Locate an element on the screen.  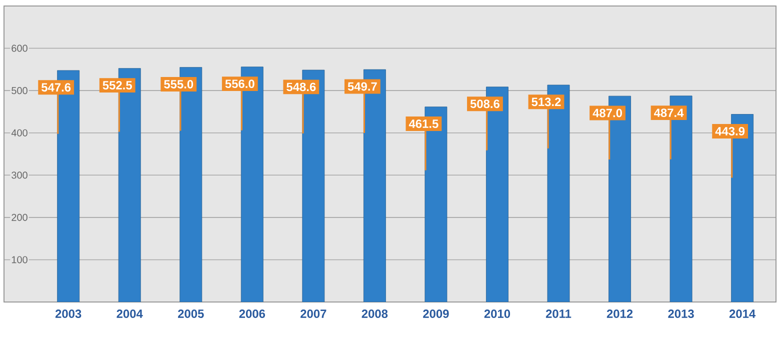
data-label: 487.4 is located at coordinates (669, 113).